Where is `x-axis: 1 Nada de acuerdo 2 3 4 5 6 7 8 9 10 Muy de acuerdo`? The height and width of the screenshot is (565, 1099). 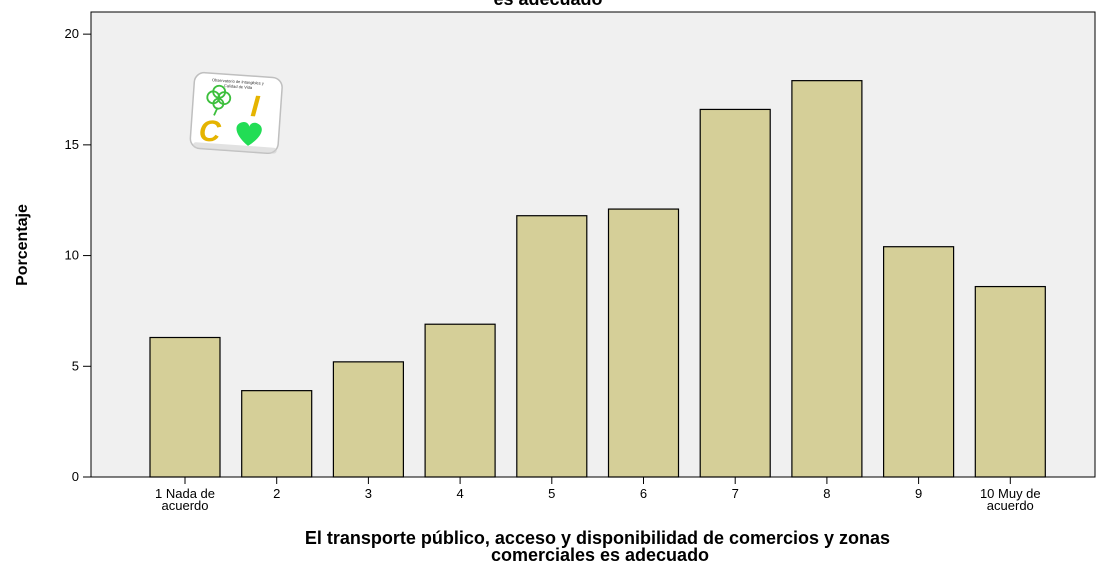
x-axis: 1 Nada de acuerdo 2 3 4 5 6 7 8 9 10 Muy de acuerdo is located at coordinates (598, 495).